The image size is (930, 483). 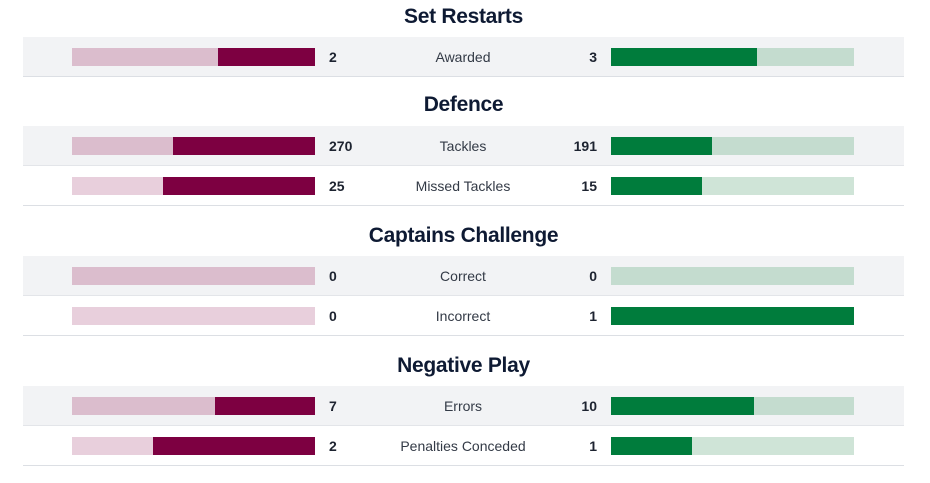 I want to click on stat-row-awarded: 2 Awarded 3, so click(x=463, y=57).